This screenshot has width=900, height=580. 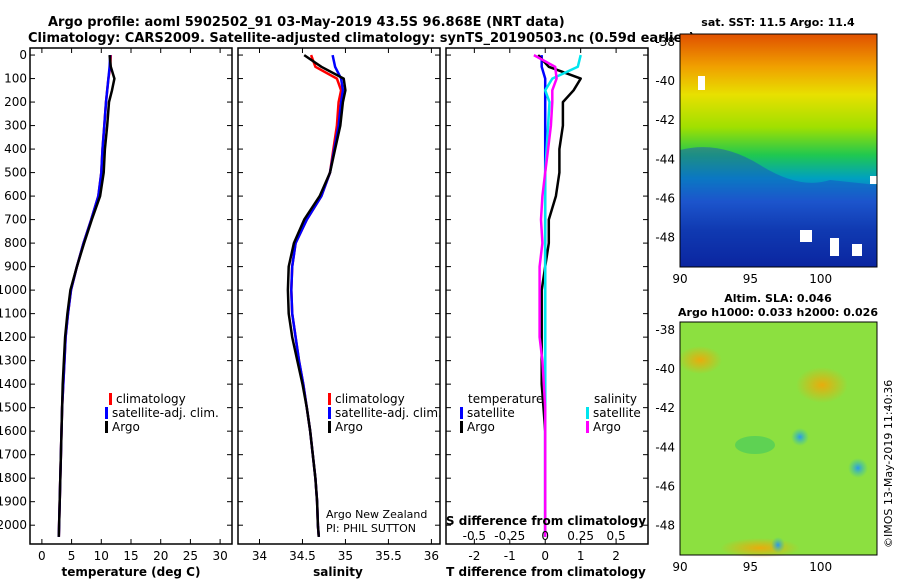 I want to click on salinity-xlabel: salinity, so click(x=338, y=572).